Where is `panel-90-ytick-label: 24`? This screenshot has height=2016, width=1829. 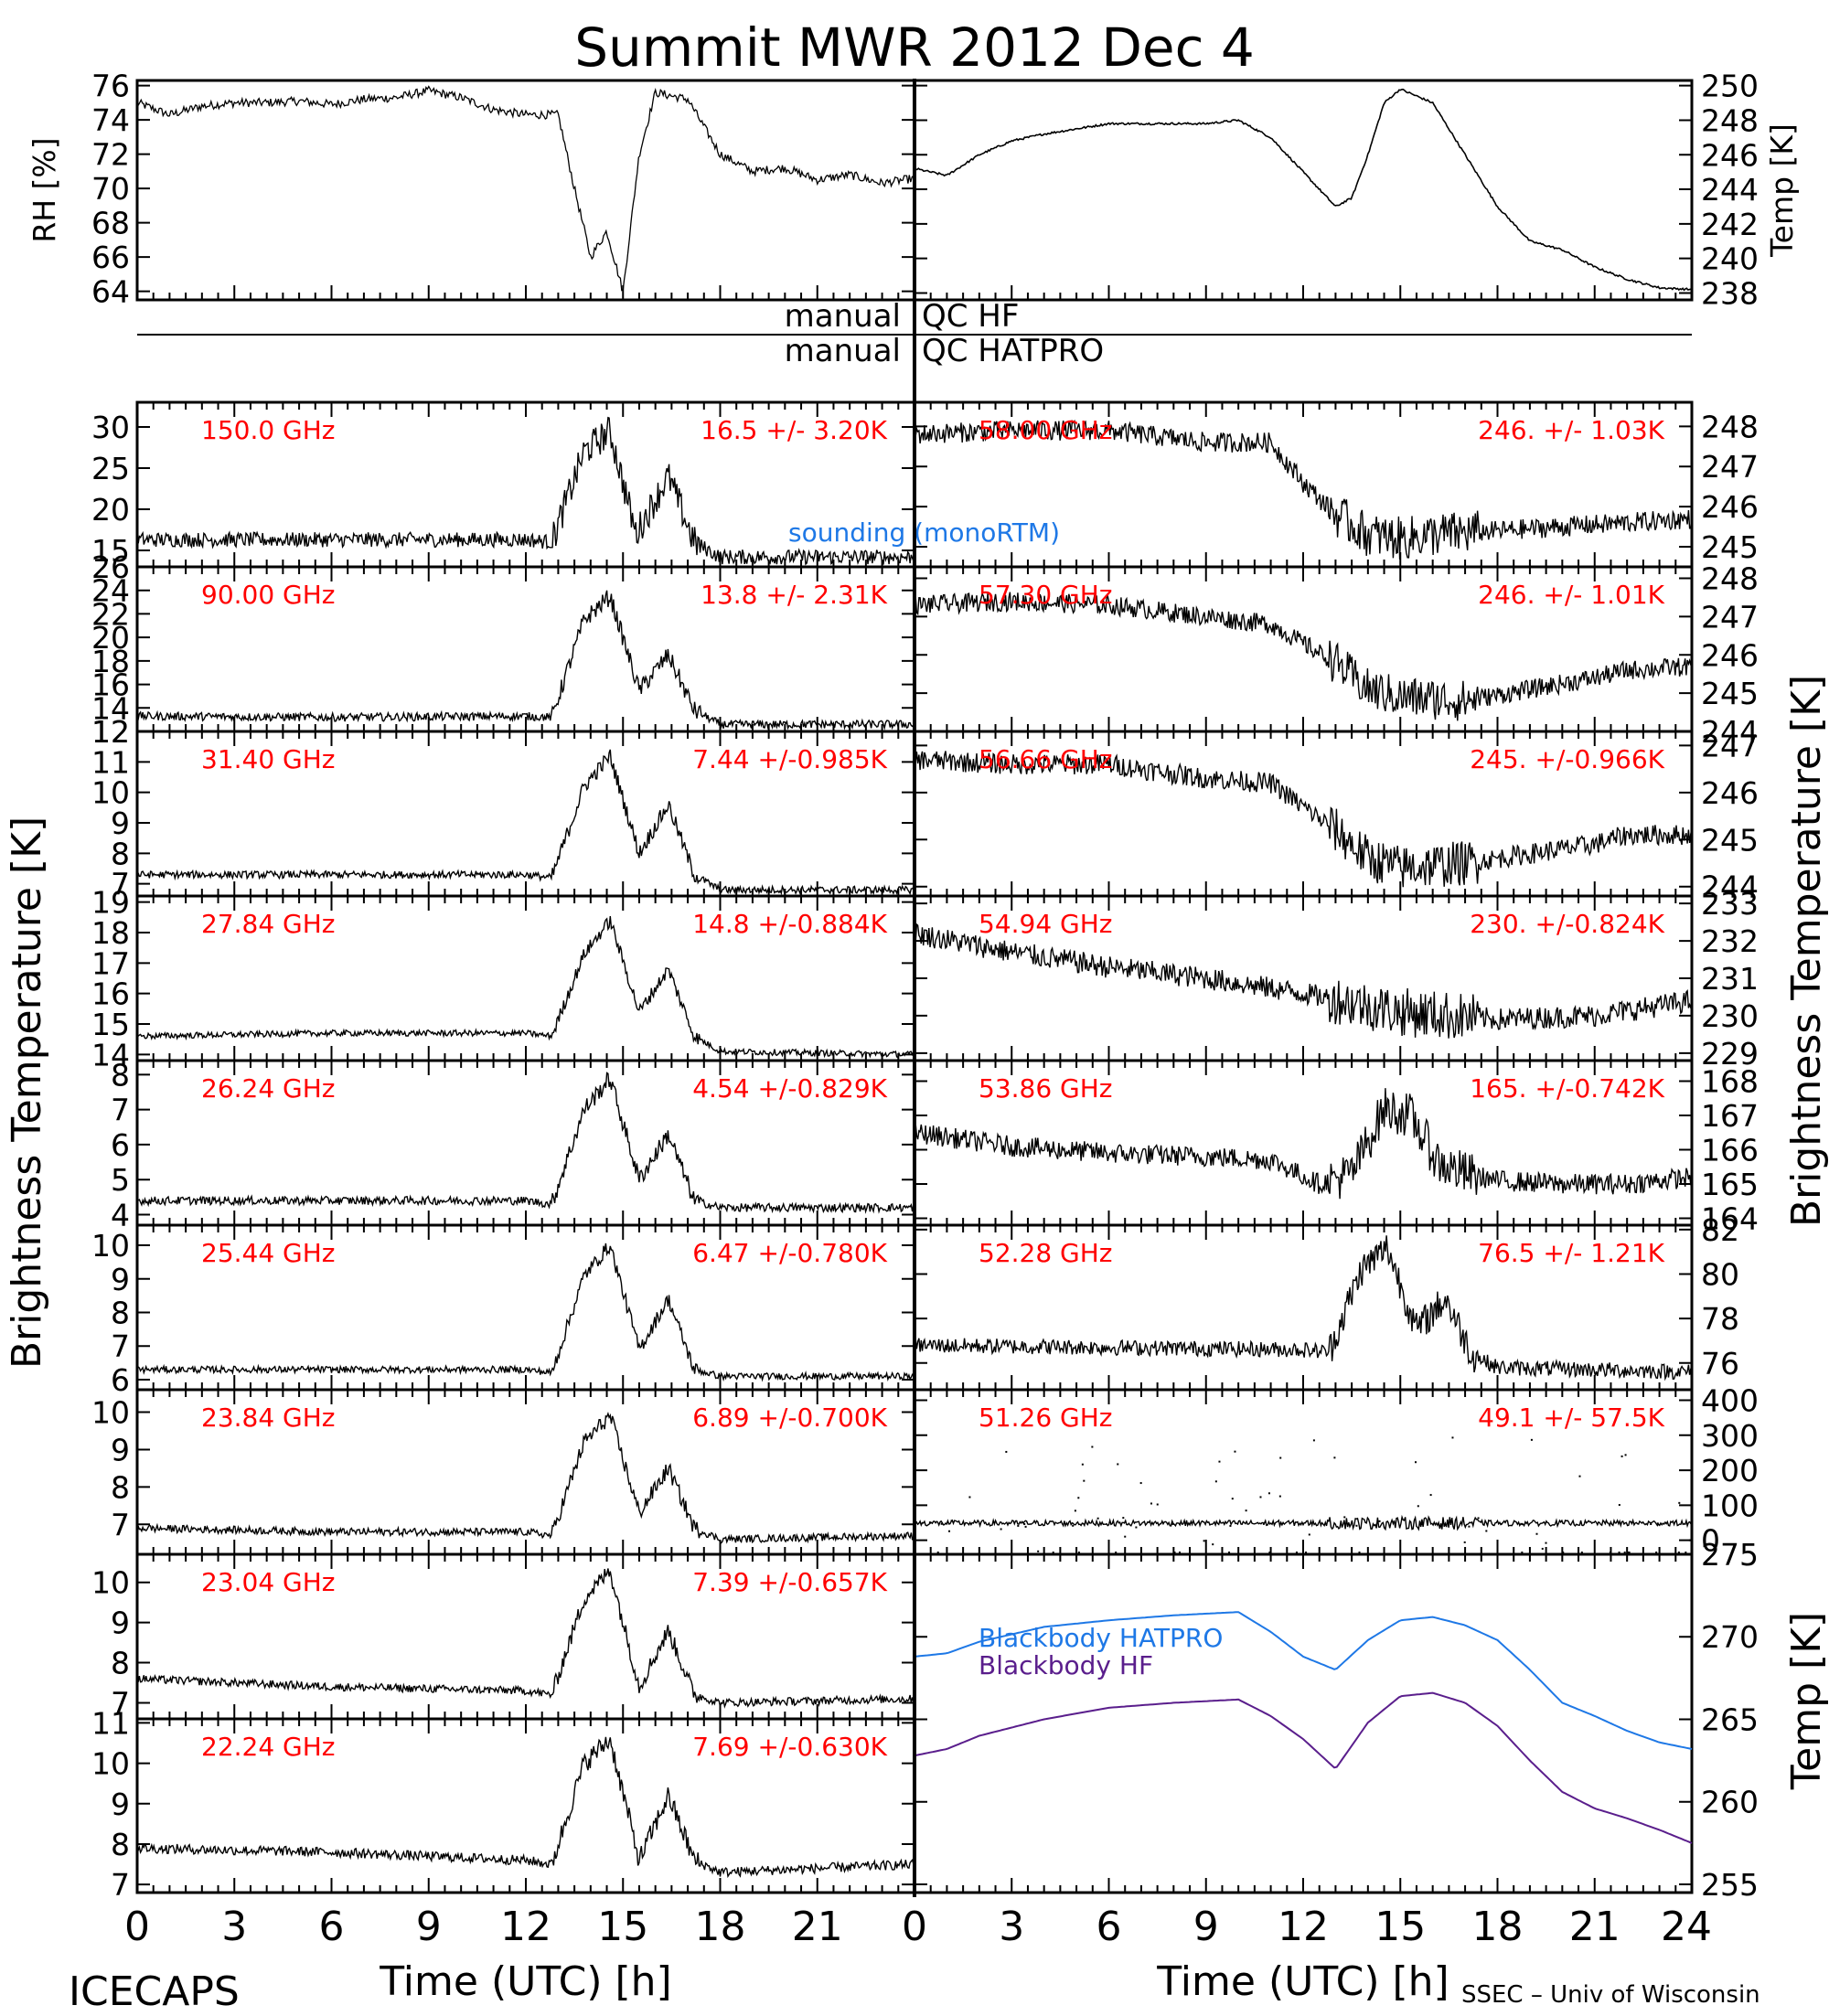
panel-90-ytick-label: 24 is located at coordinates (110, 591).